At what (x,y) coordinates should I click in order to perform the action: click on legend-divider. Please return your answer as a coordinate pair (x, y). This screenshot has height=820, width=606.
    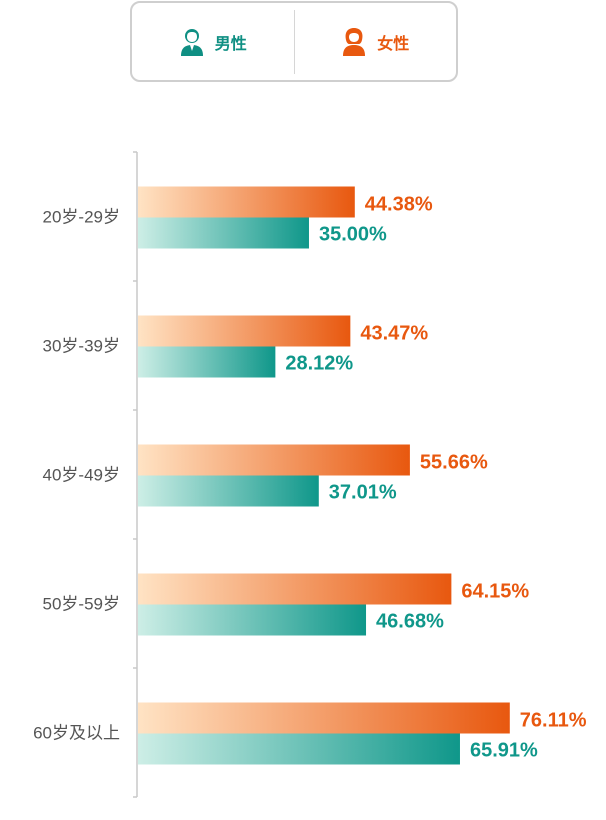
    Looking at the image, I should click on (294, 41).